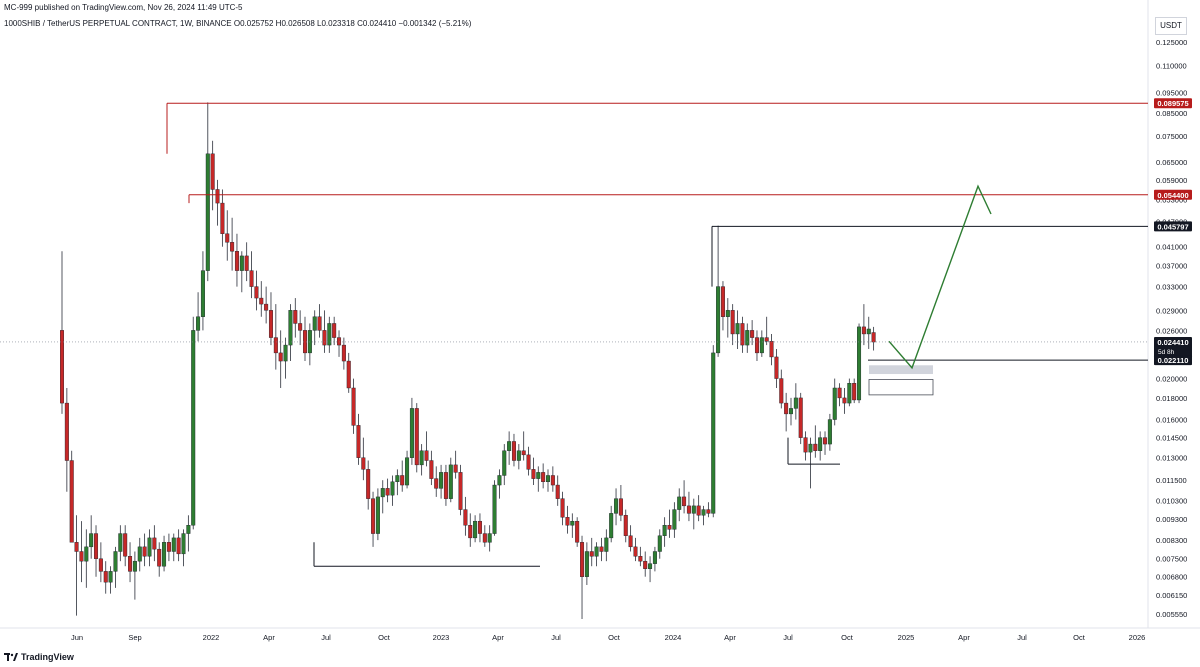 The width and height of the screenshot is (1200, 667). I want to click on y-tick-label: 0.013000, so click(1171, 458).